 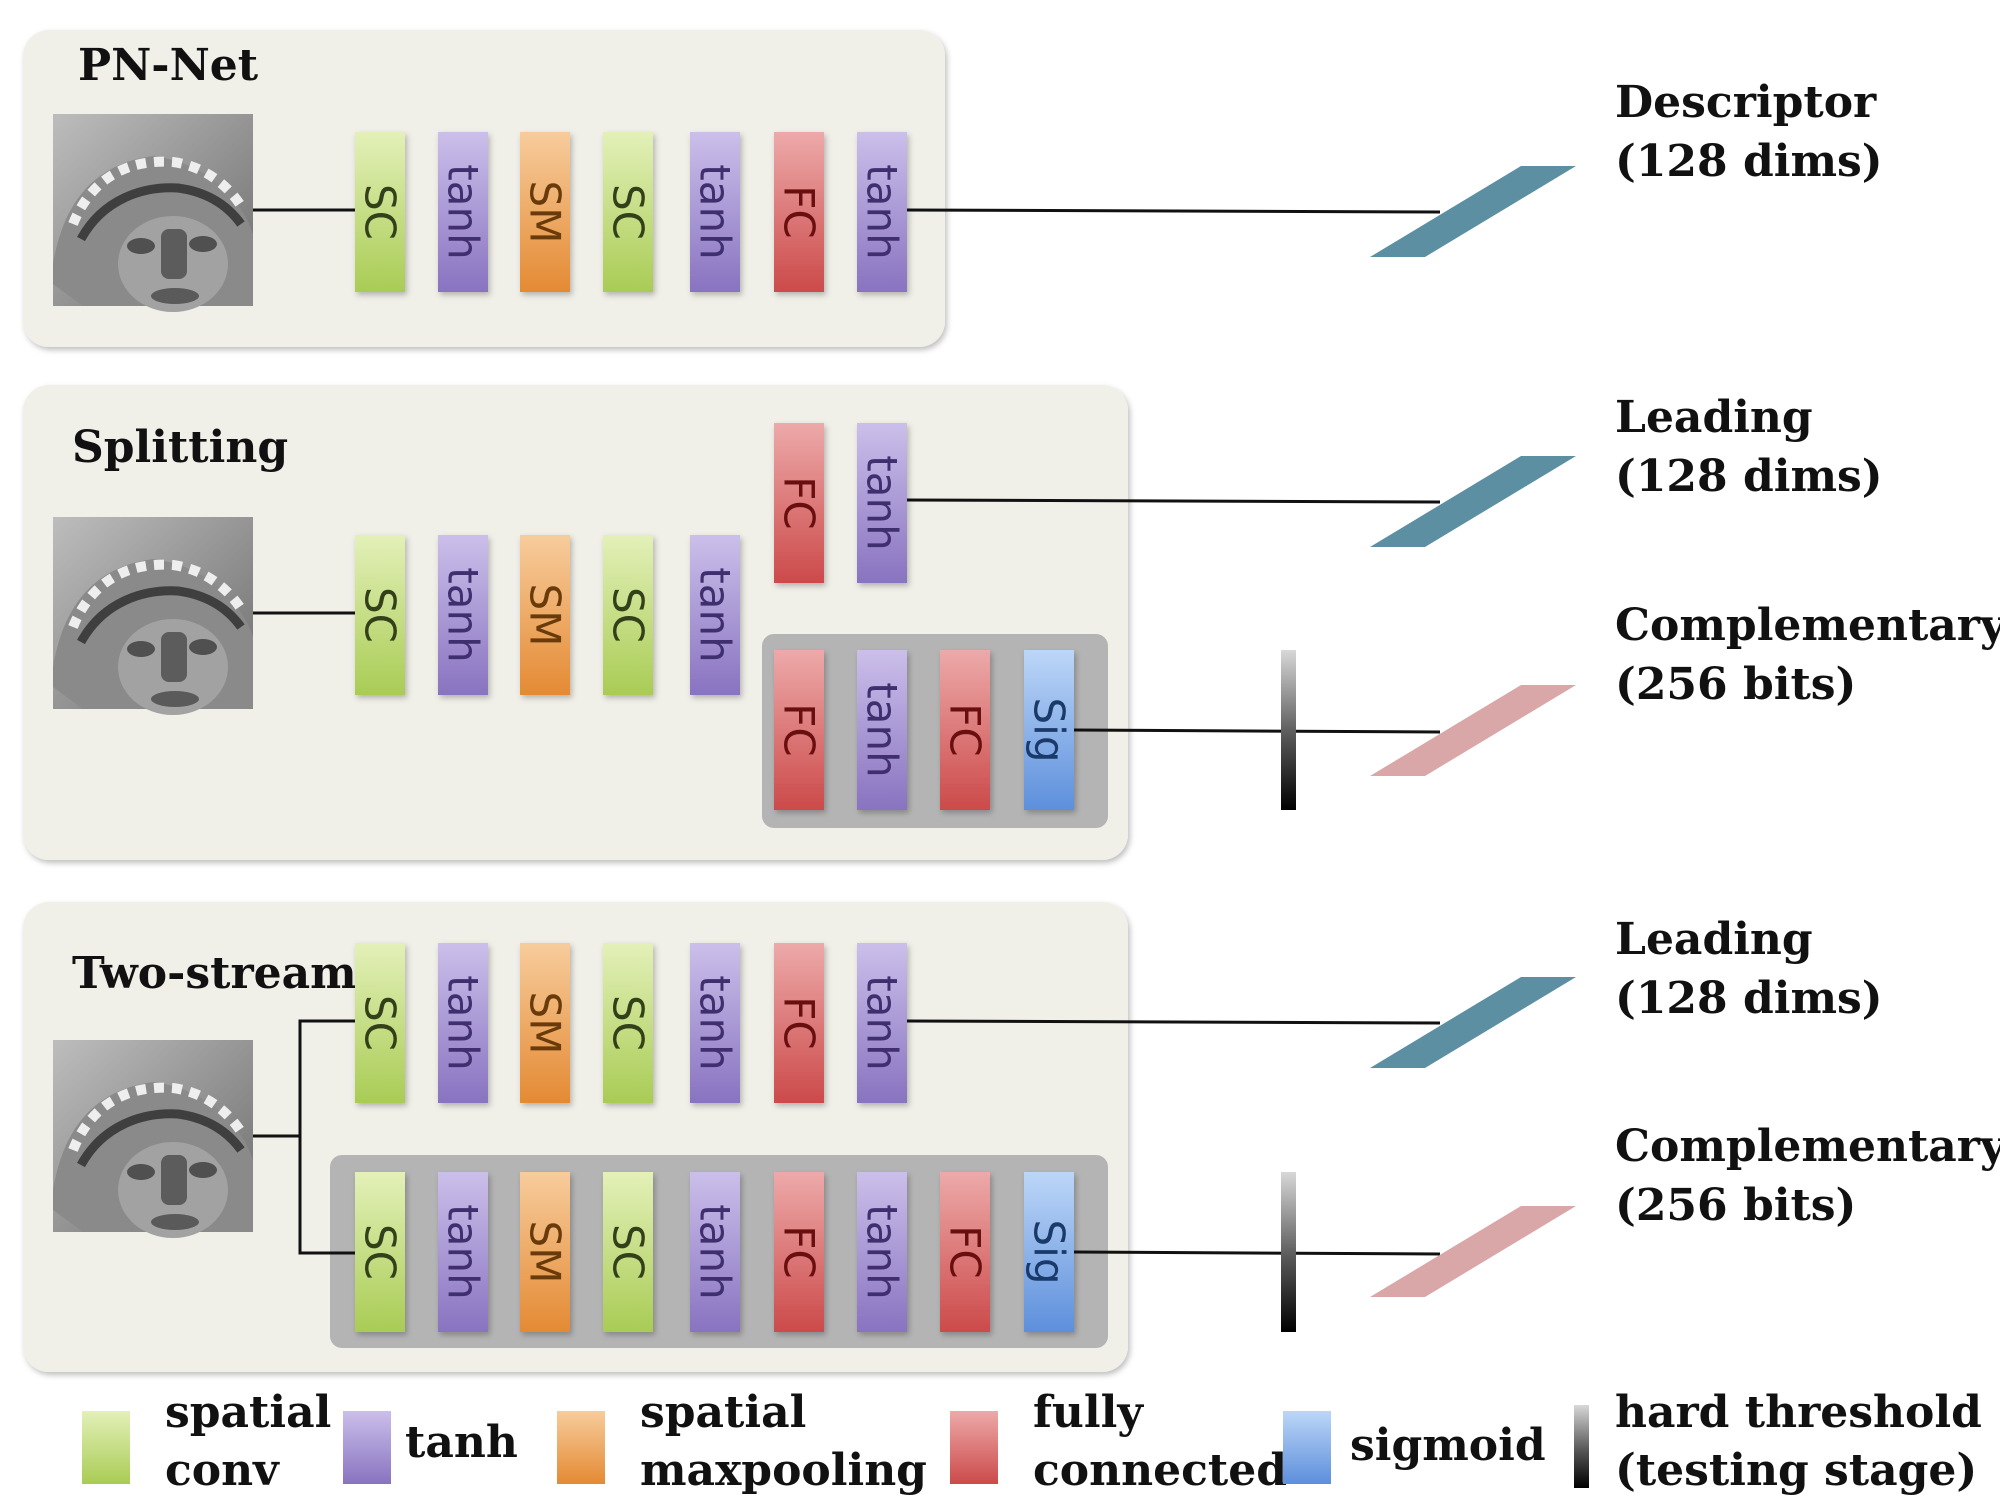 I want to click on legend-label-fully-connected-line2: connected, so click(x=1160, y=1470).